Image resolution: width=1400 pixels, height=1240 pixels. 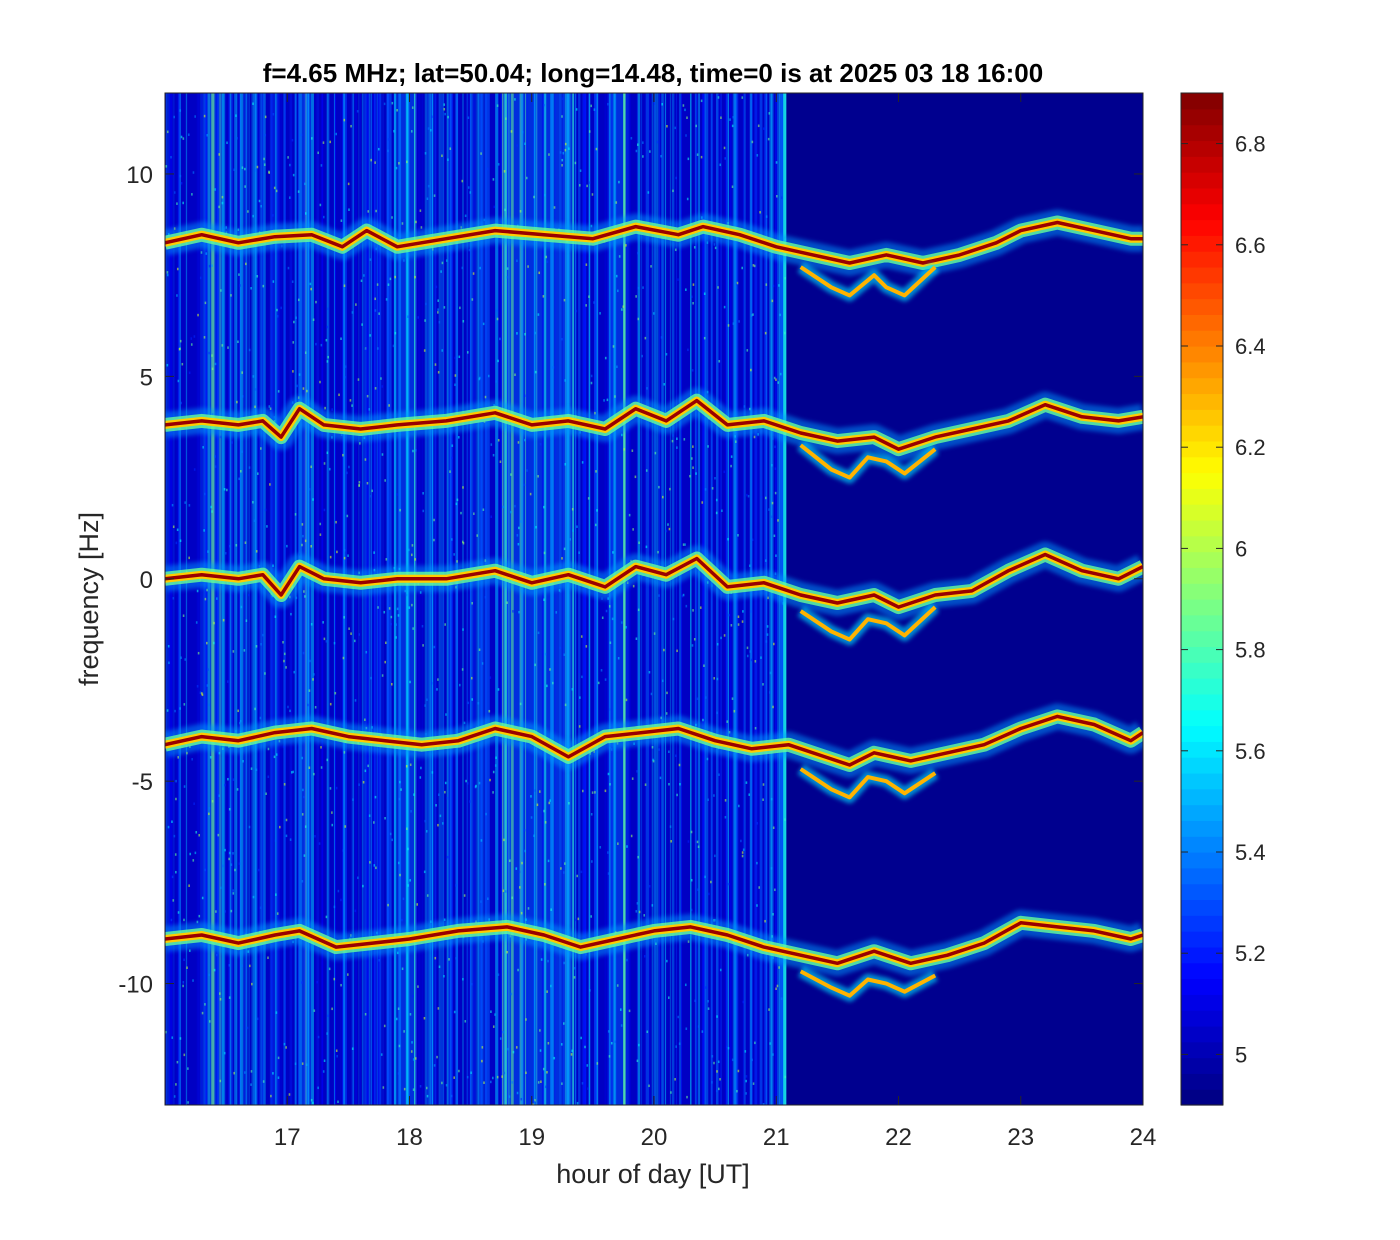 I want to click on colorbar-ticks: 6.86.66.46.265.85.65.45.25, so click(x=1223, y=599).